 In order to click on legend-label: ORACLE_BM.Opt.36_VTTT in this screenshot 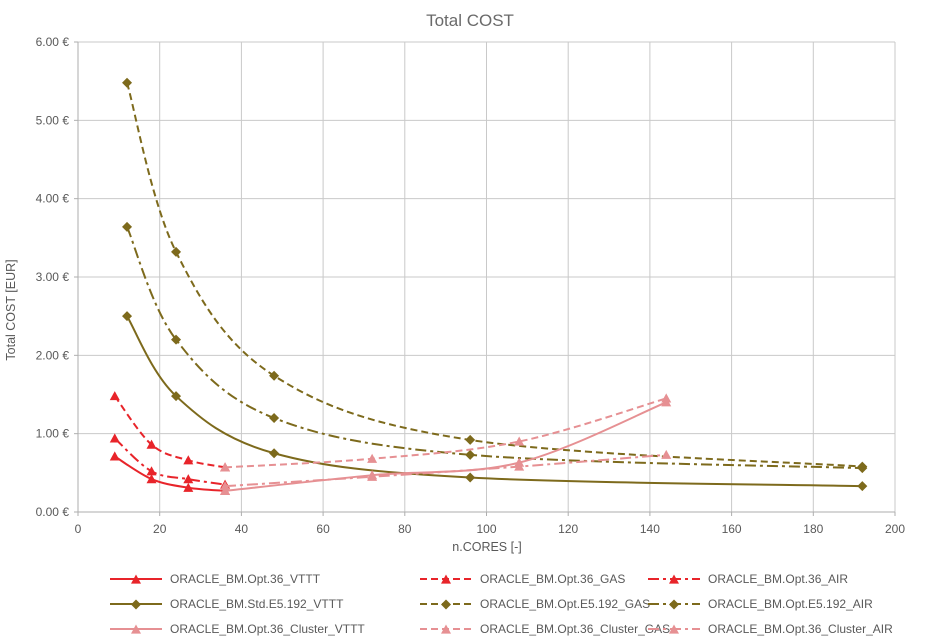, I will do `click(245, 579)`.